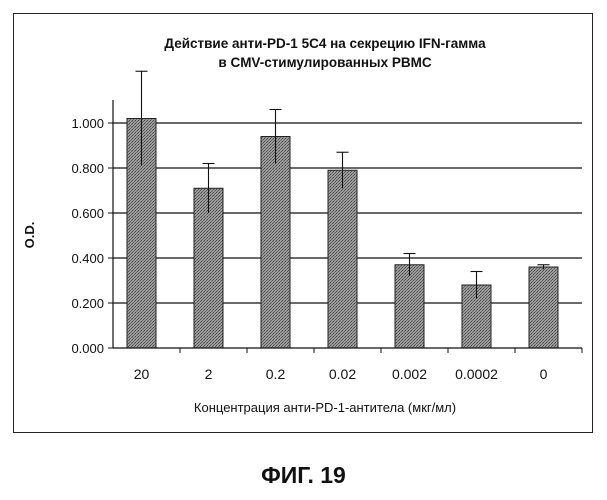 Image resolution: width=607 pixels, height=500 pixels. I want to click on y-axis-label: O.D., so click(29, 235).